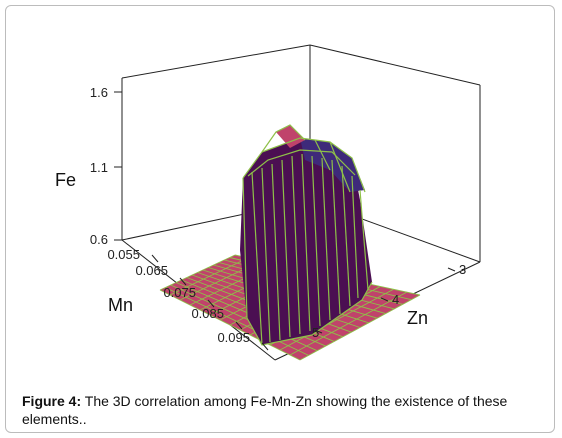 Image resolution: width=562 pixels, height=438 pixels. What do you see at coordinates (123, 254) in the screenshot?
I see `mn-tick-1: 0.055` at bounding box center [123, 254].